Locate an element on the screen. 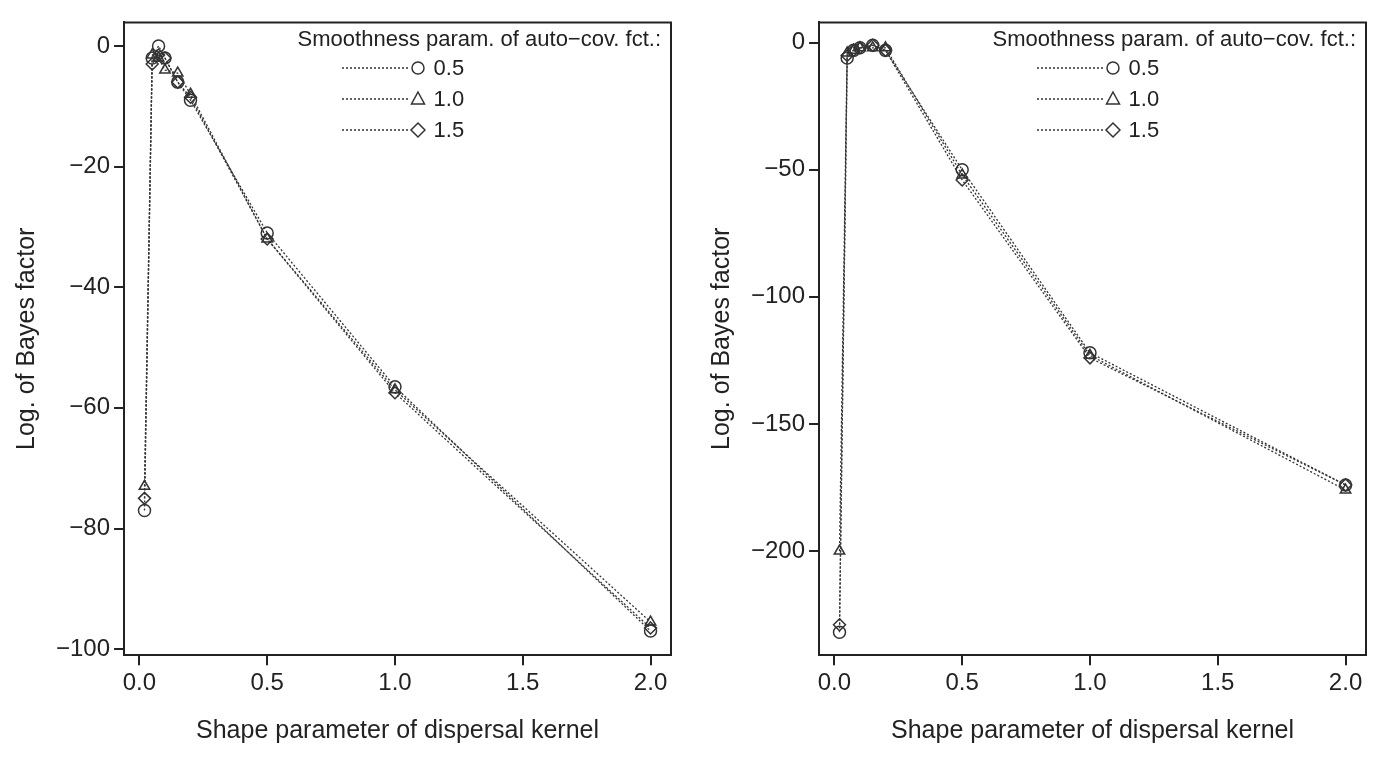  y-tick-label: −40 is located at coordinates (90, 285).